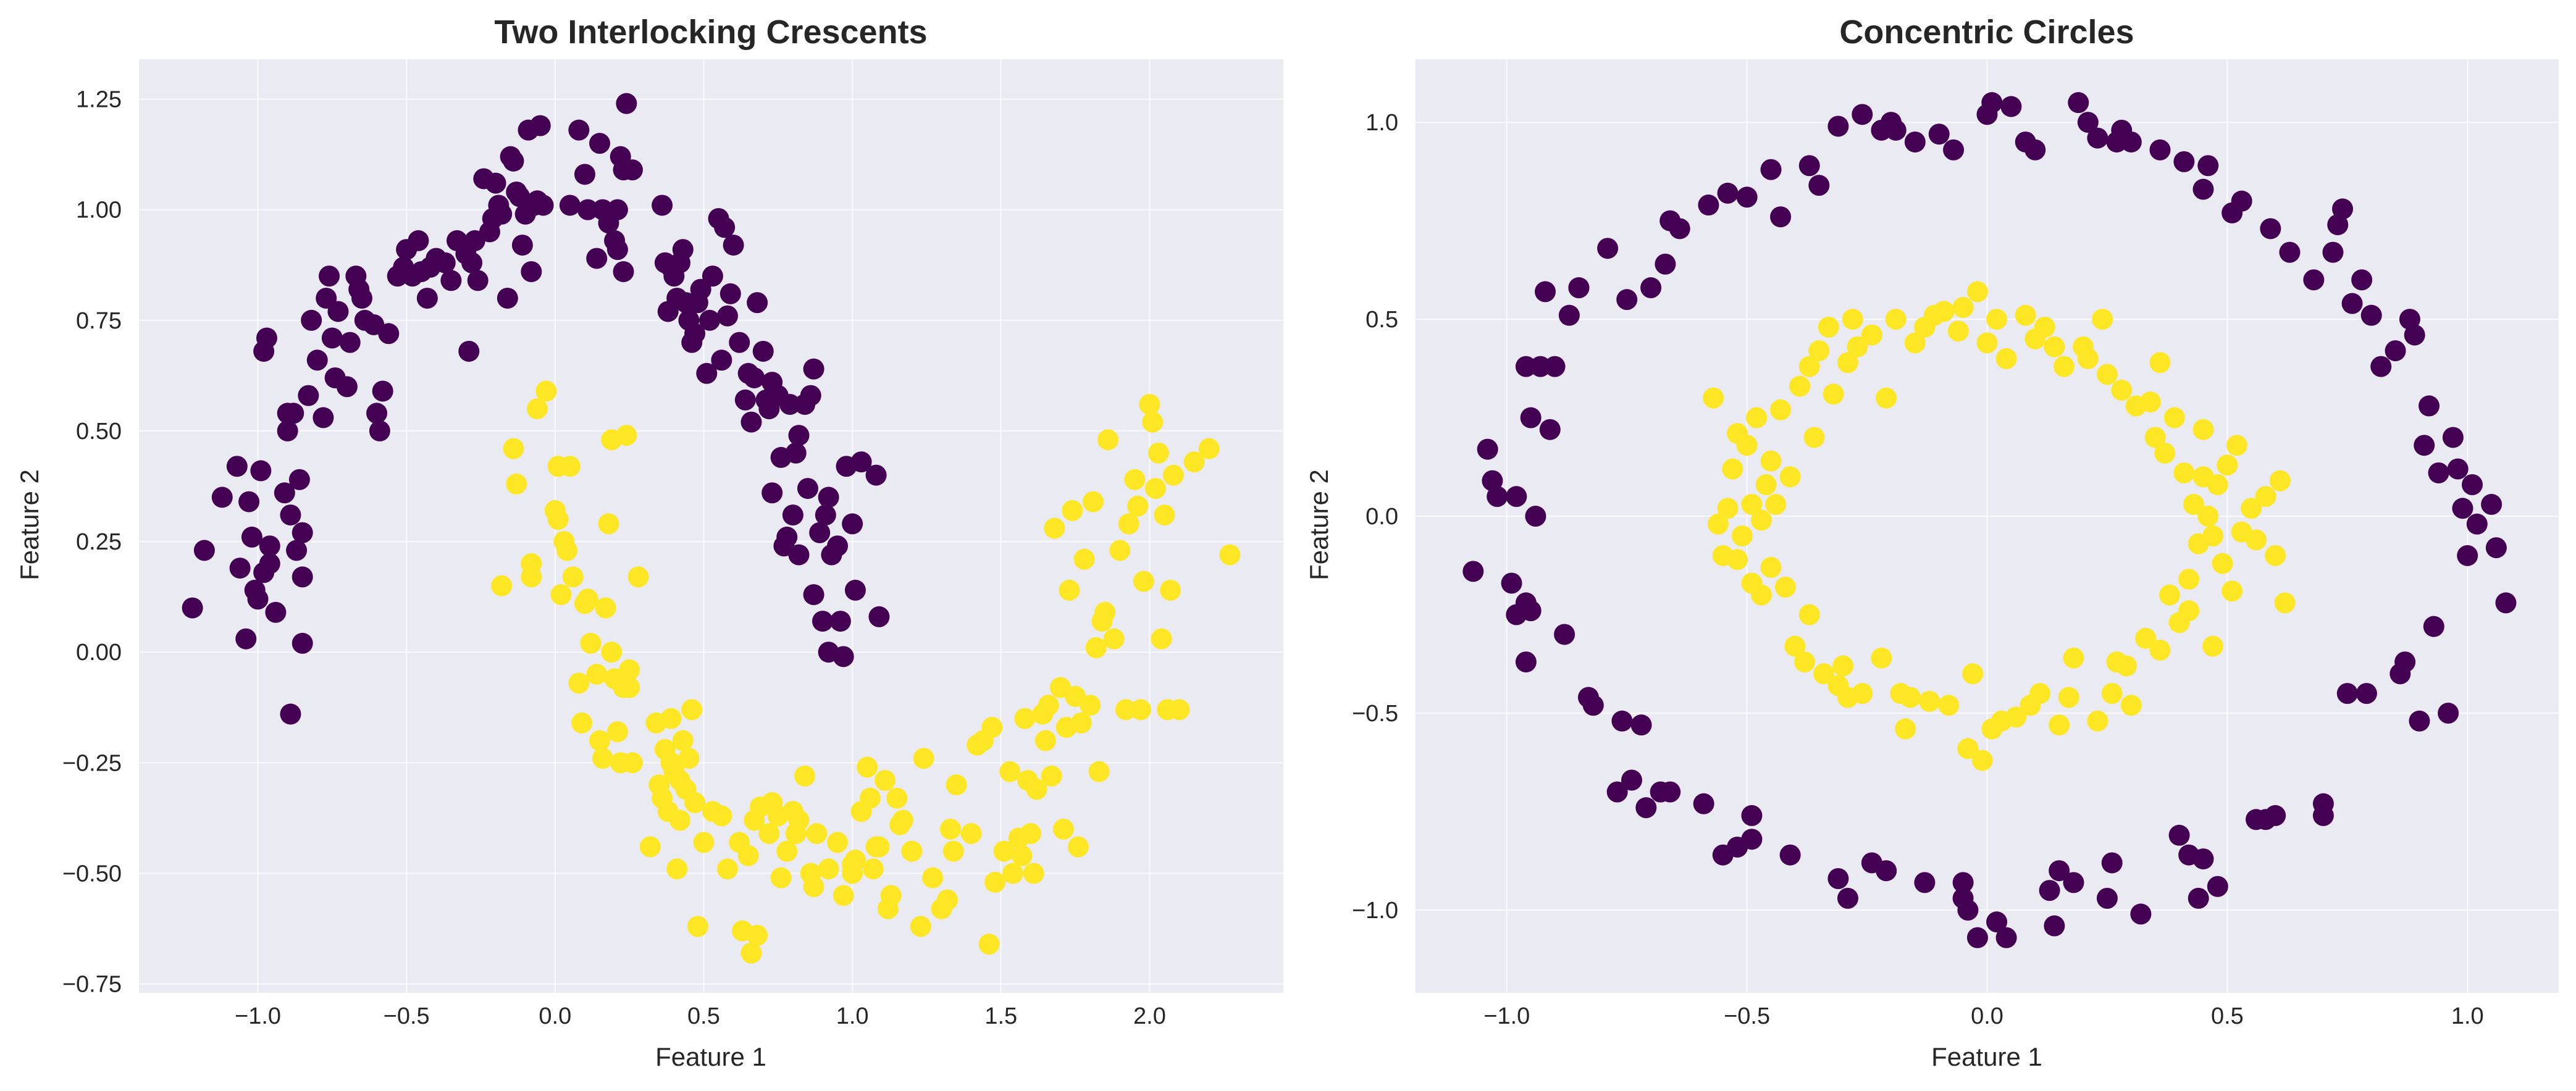 The image size is (2576, 1091). Describe the element at coordinates (1375, 714) in the screenshot. I see `y-tick-label: −0.5` at that location.